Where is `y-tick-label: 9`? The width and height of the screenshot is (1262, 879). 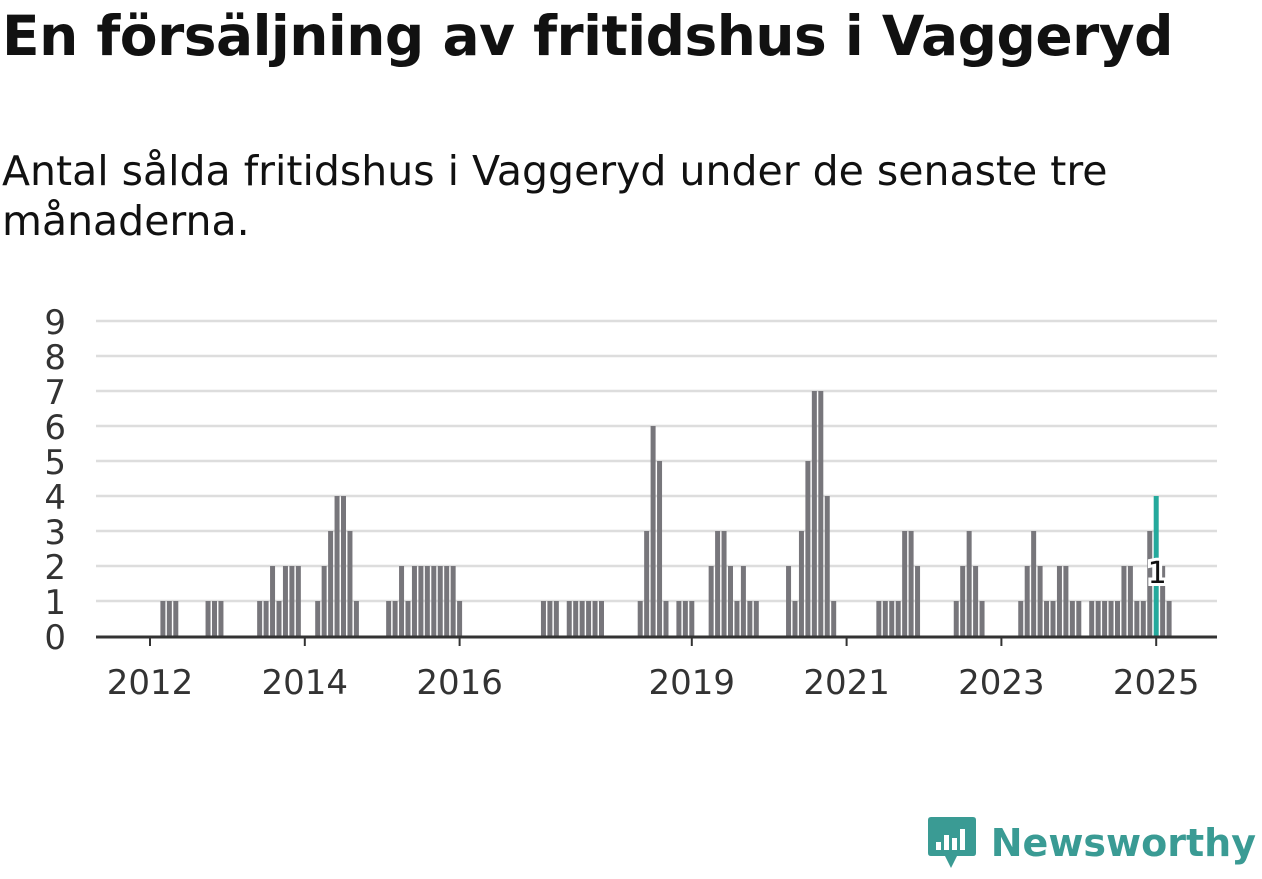
y-tick-label: 9 is located at coordinates (55, 323).